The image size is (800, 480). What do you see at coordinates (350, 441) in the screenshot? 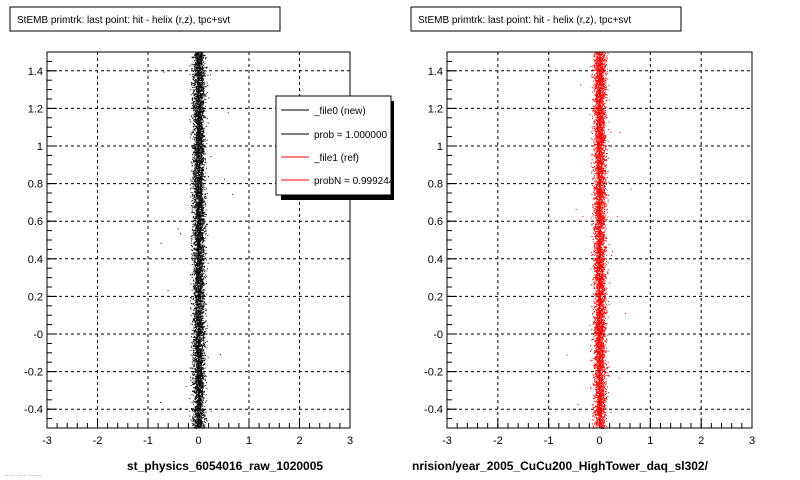
I see `x-tick-label: 3` at bounding box center [350, 441].